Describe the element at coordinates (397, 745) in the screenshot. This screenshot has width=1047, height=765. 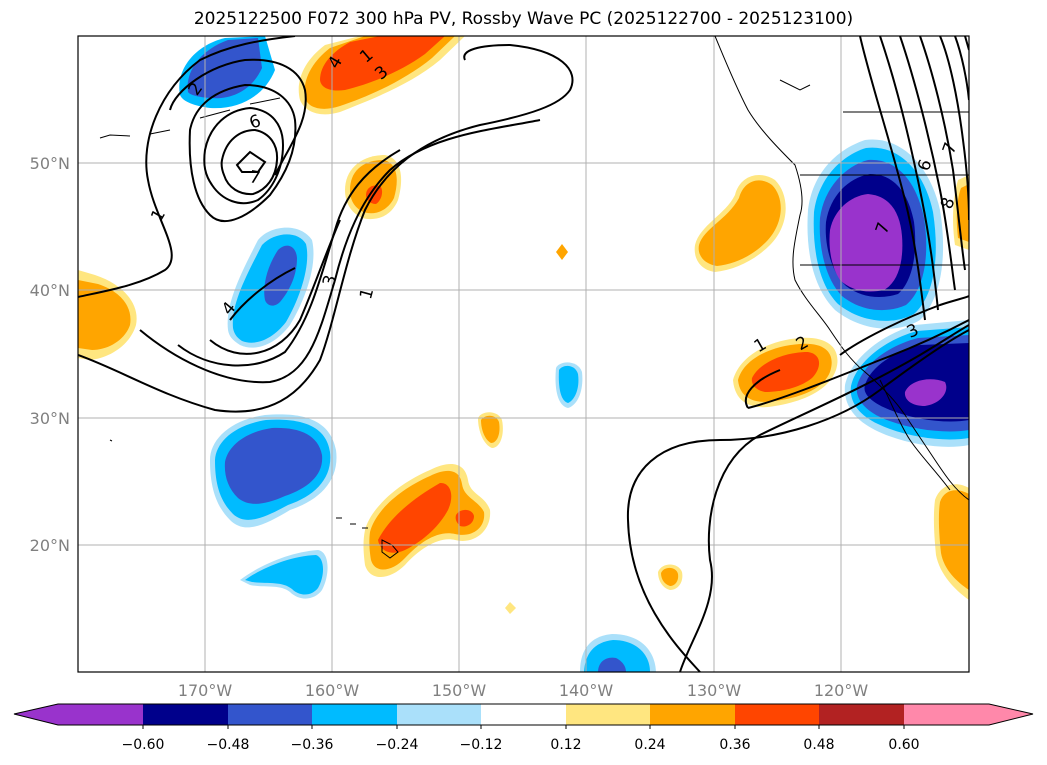
I see `colorbar-tick-label: −0.24` at that location.